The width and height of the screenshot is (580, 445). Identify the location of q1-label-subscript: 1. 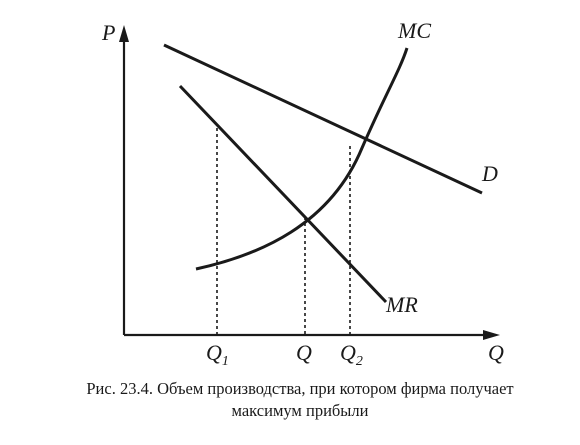
(225, 361).